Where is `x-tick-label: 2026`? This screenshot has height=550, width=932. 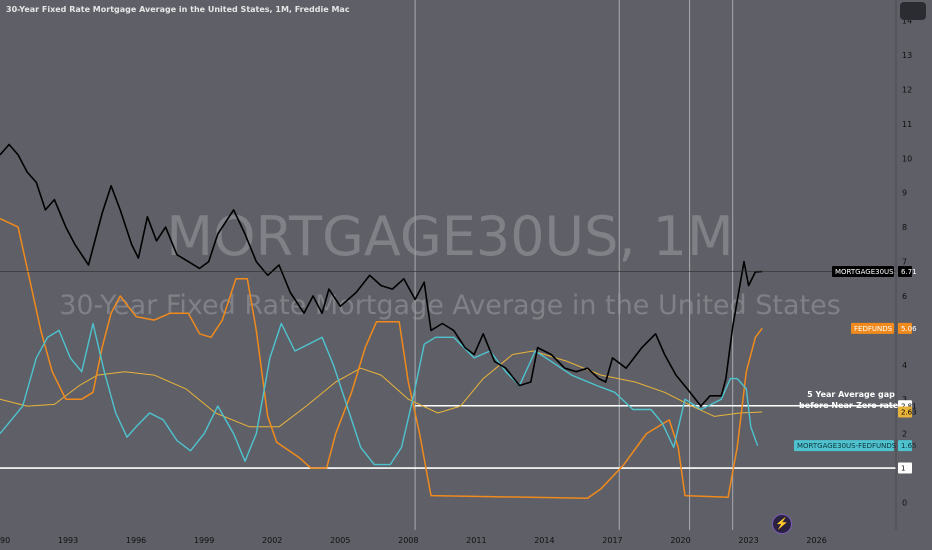 x-tick-label: 2026 is located at coordinates (816, 540).